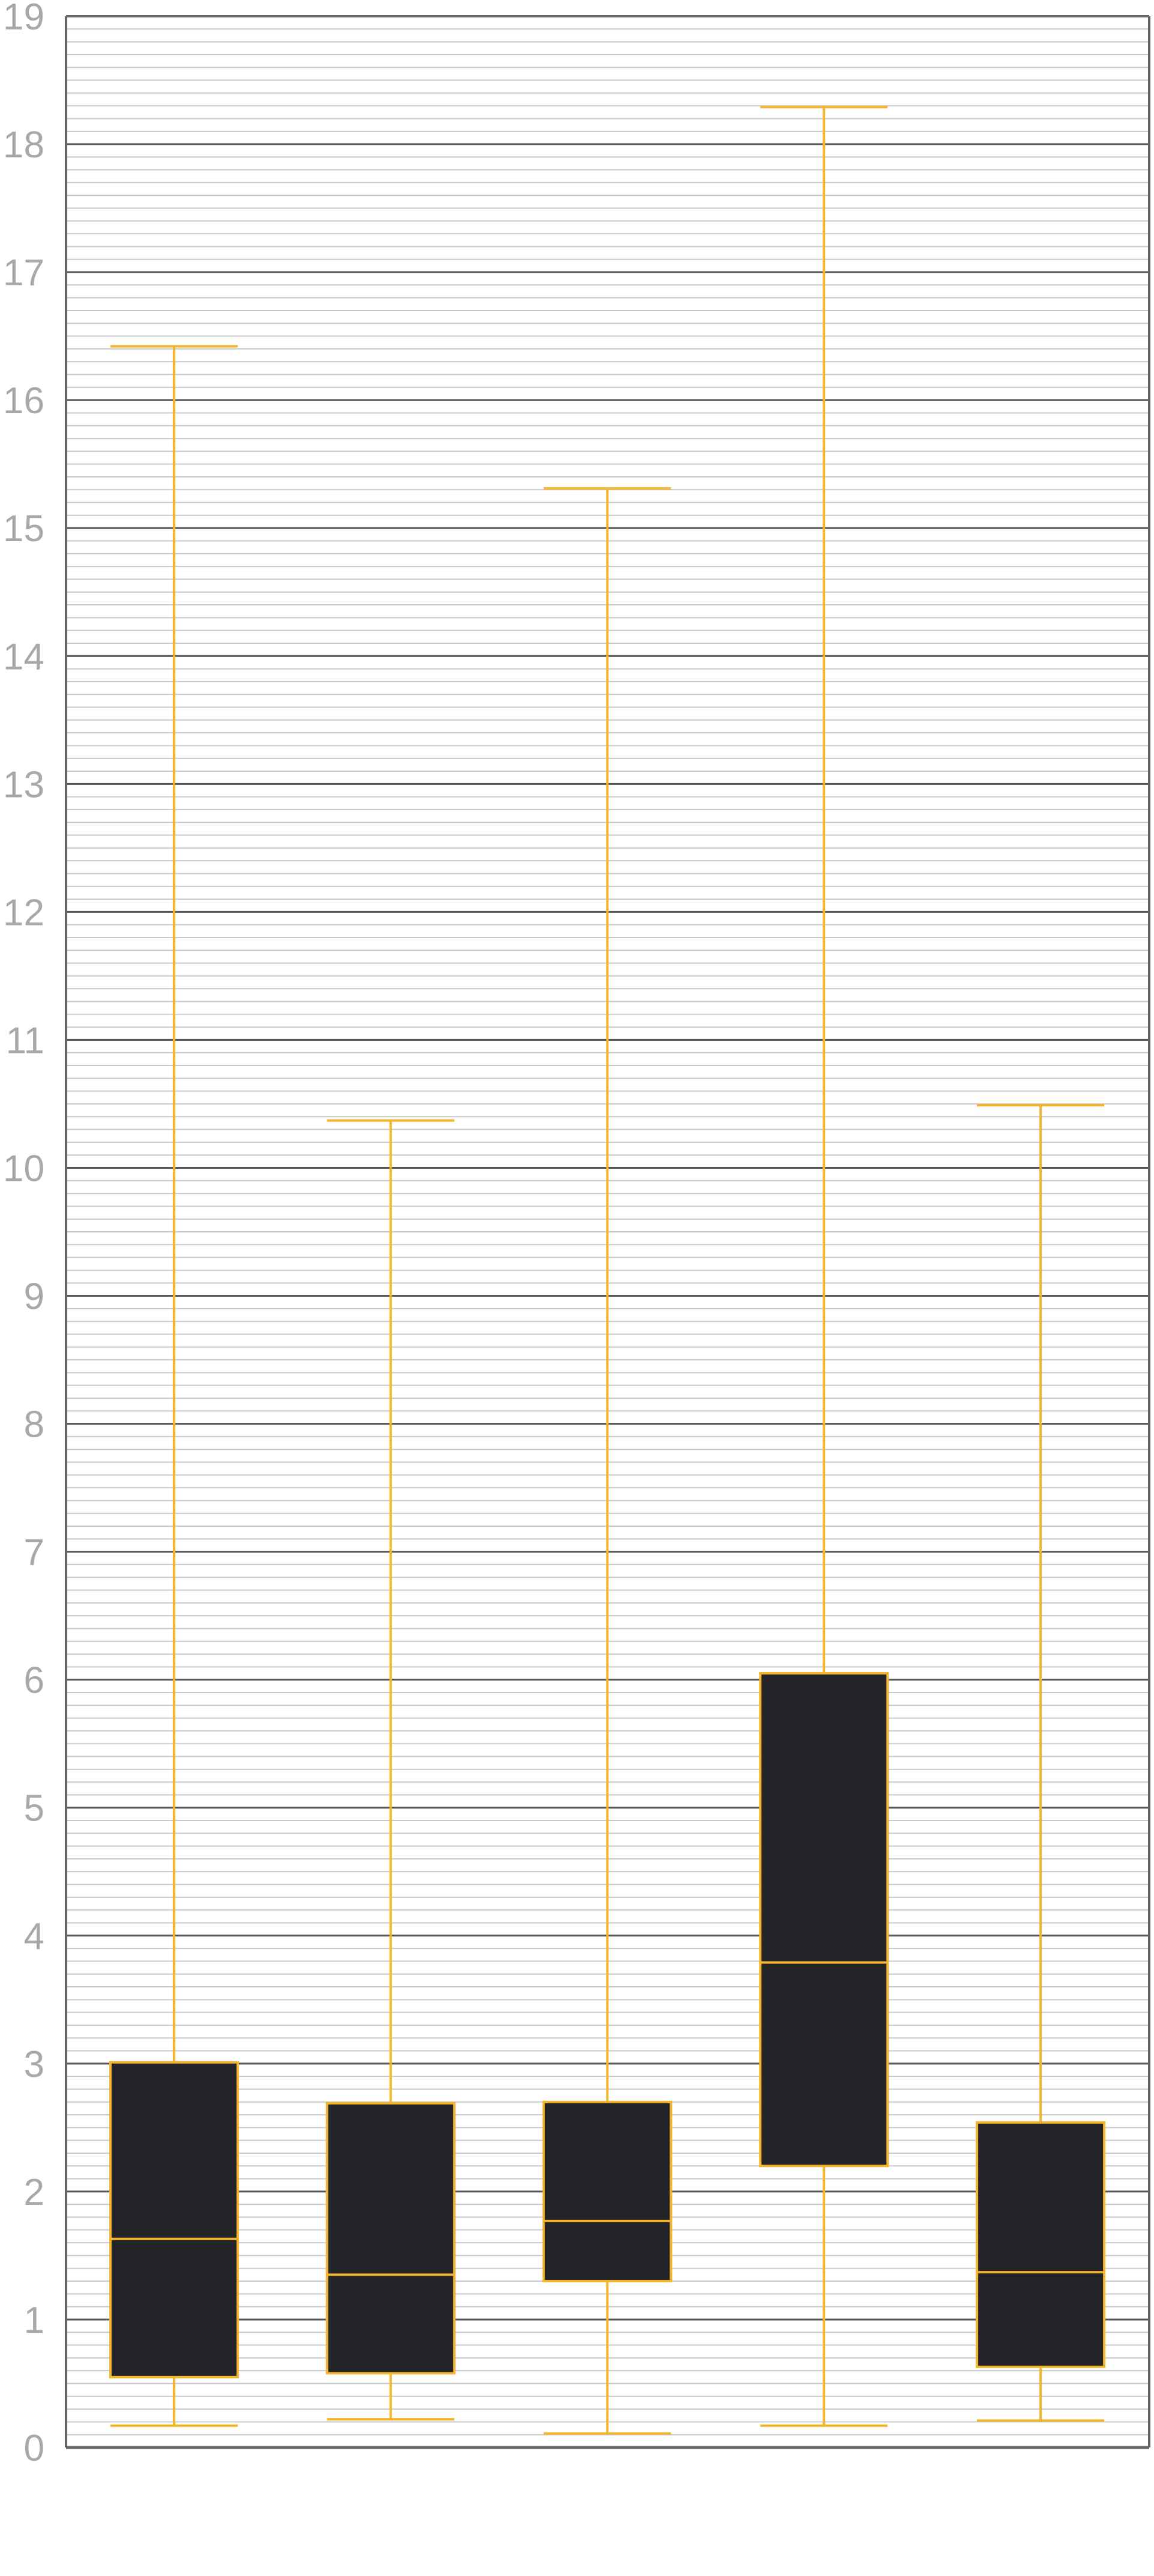 This screenshot has height=2576, width=1154. Describe the element at coordinates (23, 1168) in the screenshot. I see `y-tick-label: 10` at that location.